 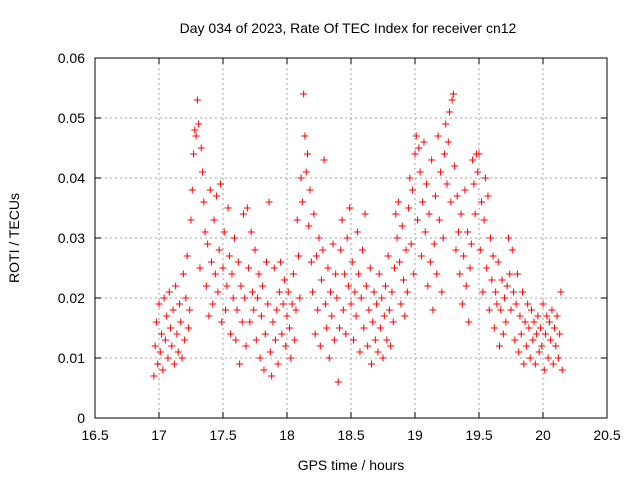 What do you see at coordinates (222, 435) in the screenshot?
I see `x-tick-label: 17.5` at bounding box center [222, 435].